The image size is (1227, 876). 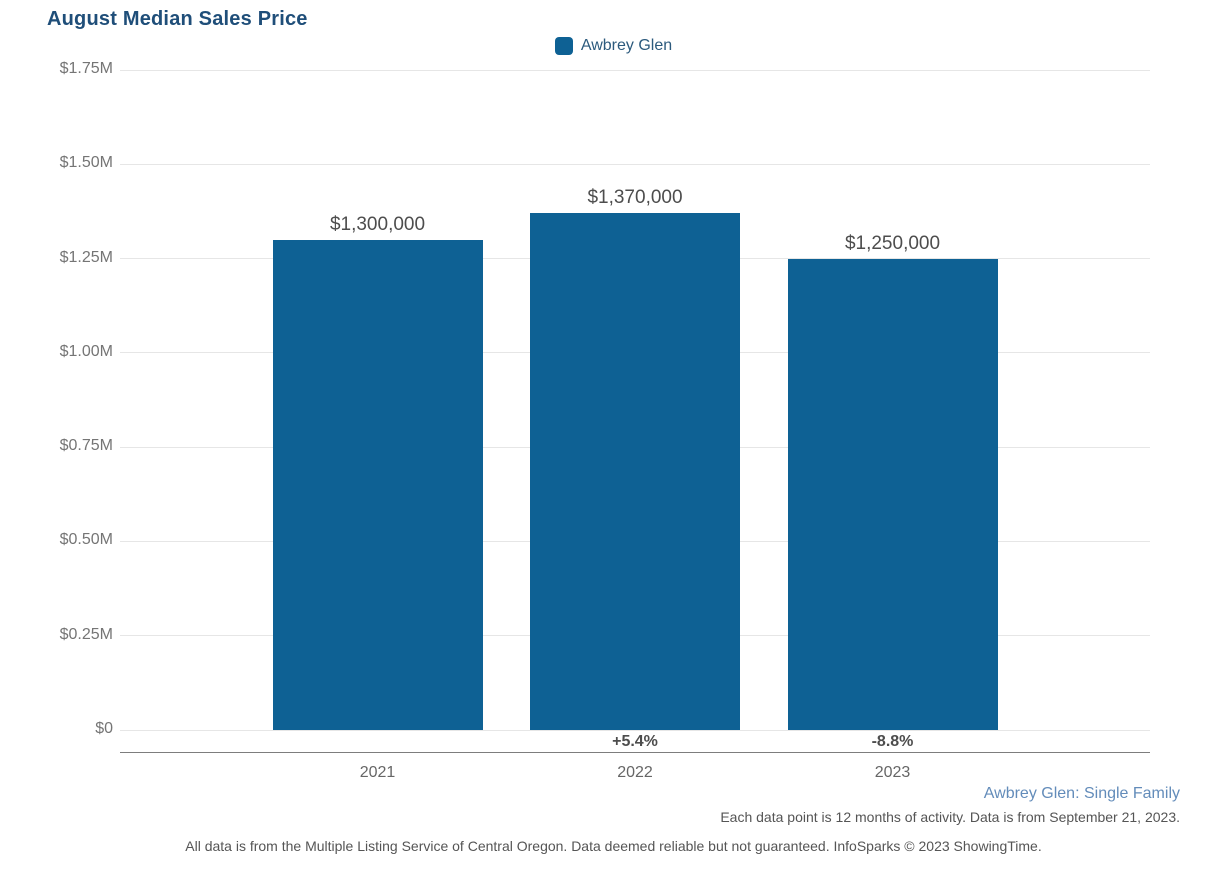 What do you see at coordinates (892, 772) in the screenshot?
I see `x-tick-label: 2023` at bounding box center [892, 772].